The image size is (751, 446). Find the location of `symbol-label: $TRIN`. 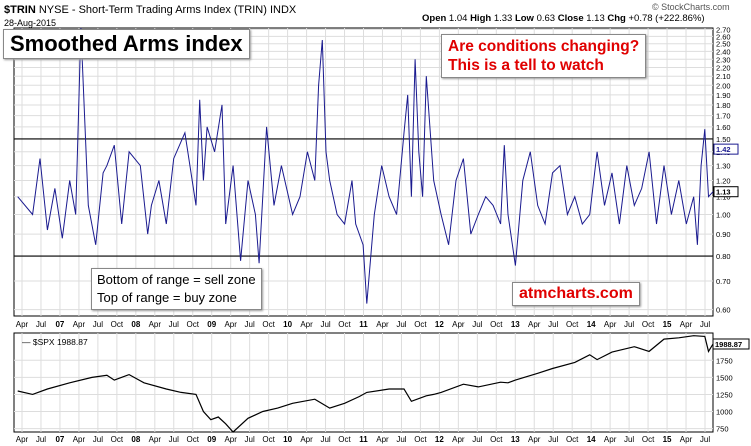

symbol-label: $TRIN is located at coordinates (20, 10).